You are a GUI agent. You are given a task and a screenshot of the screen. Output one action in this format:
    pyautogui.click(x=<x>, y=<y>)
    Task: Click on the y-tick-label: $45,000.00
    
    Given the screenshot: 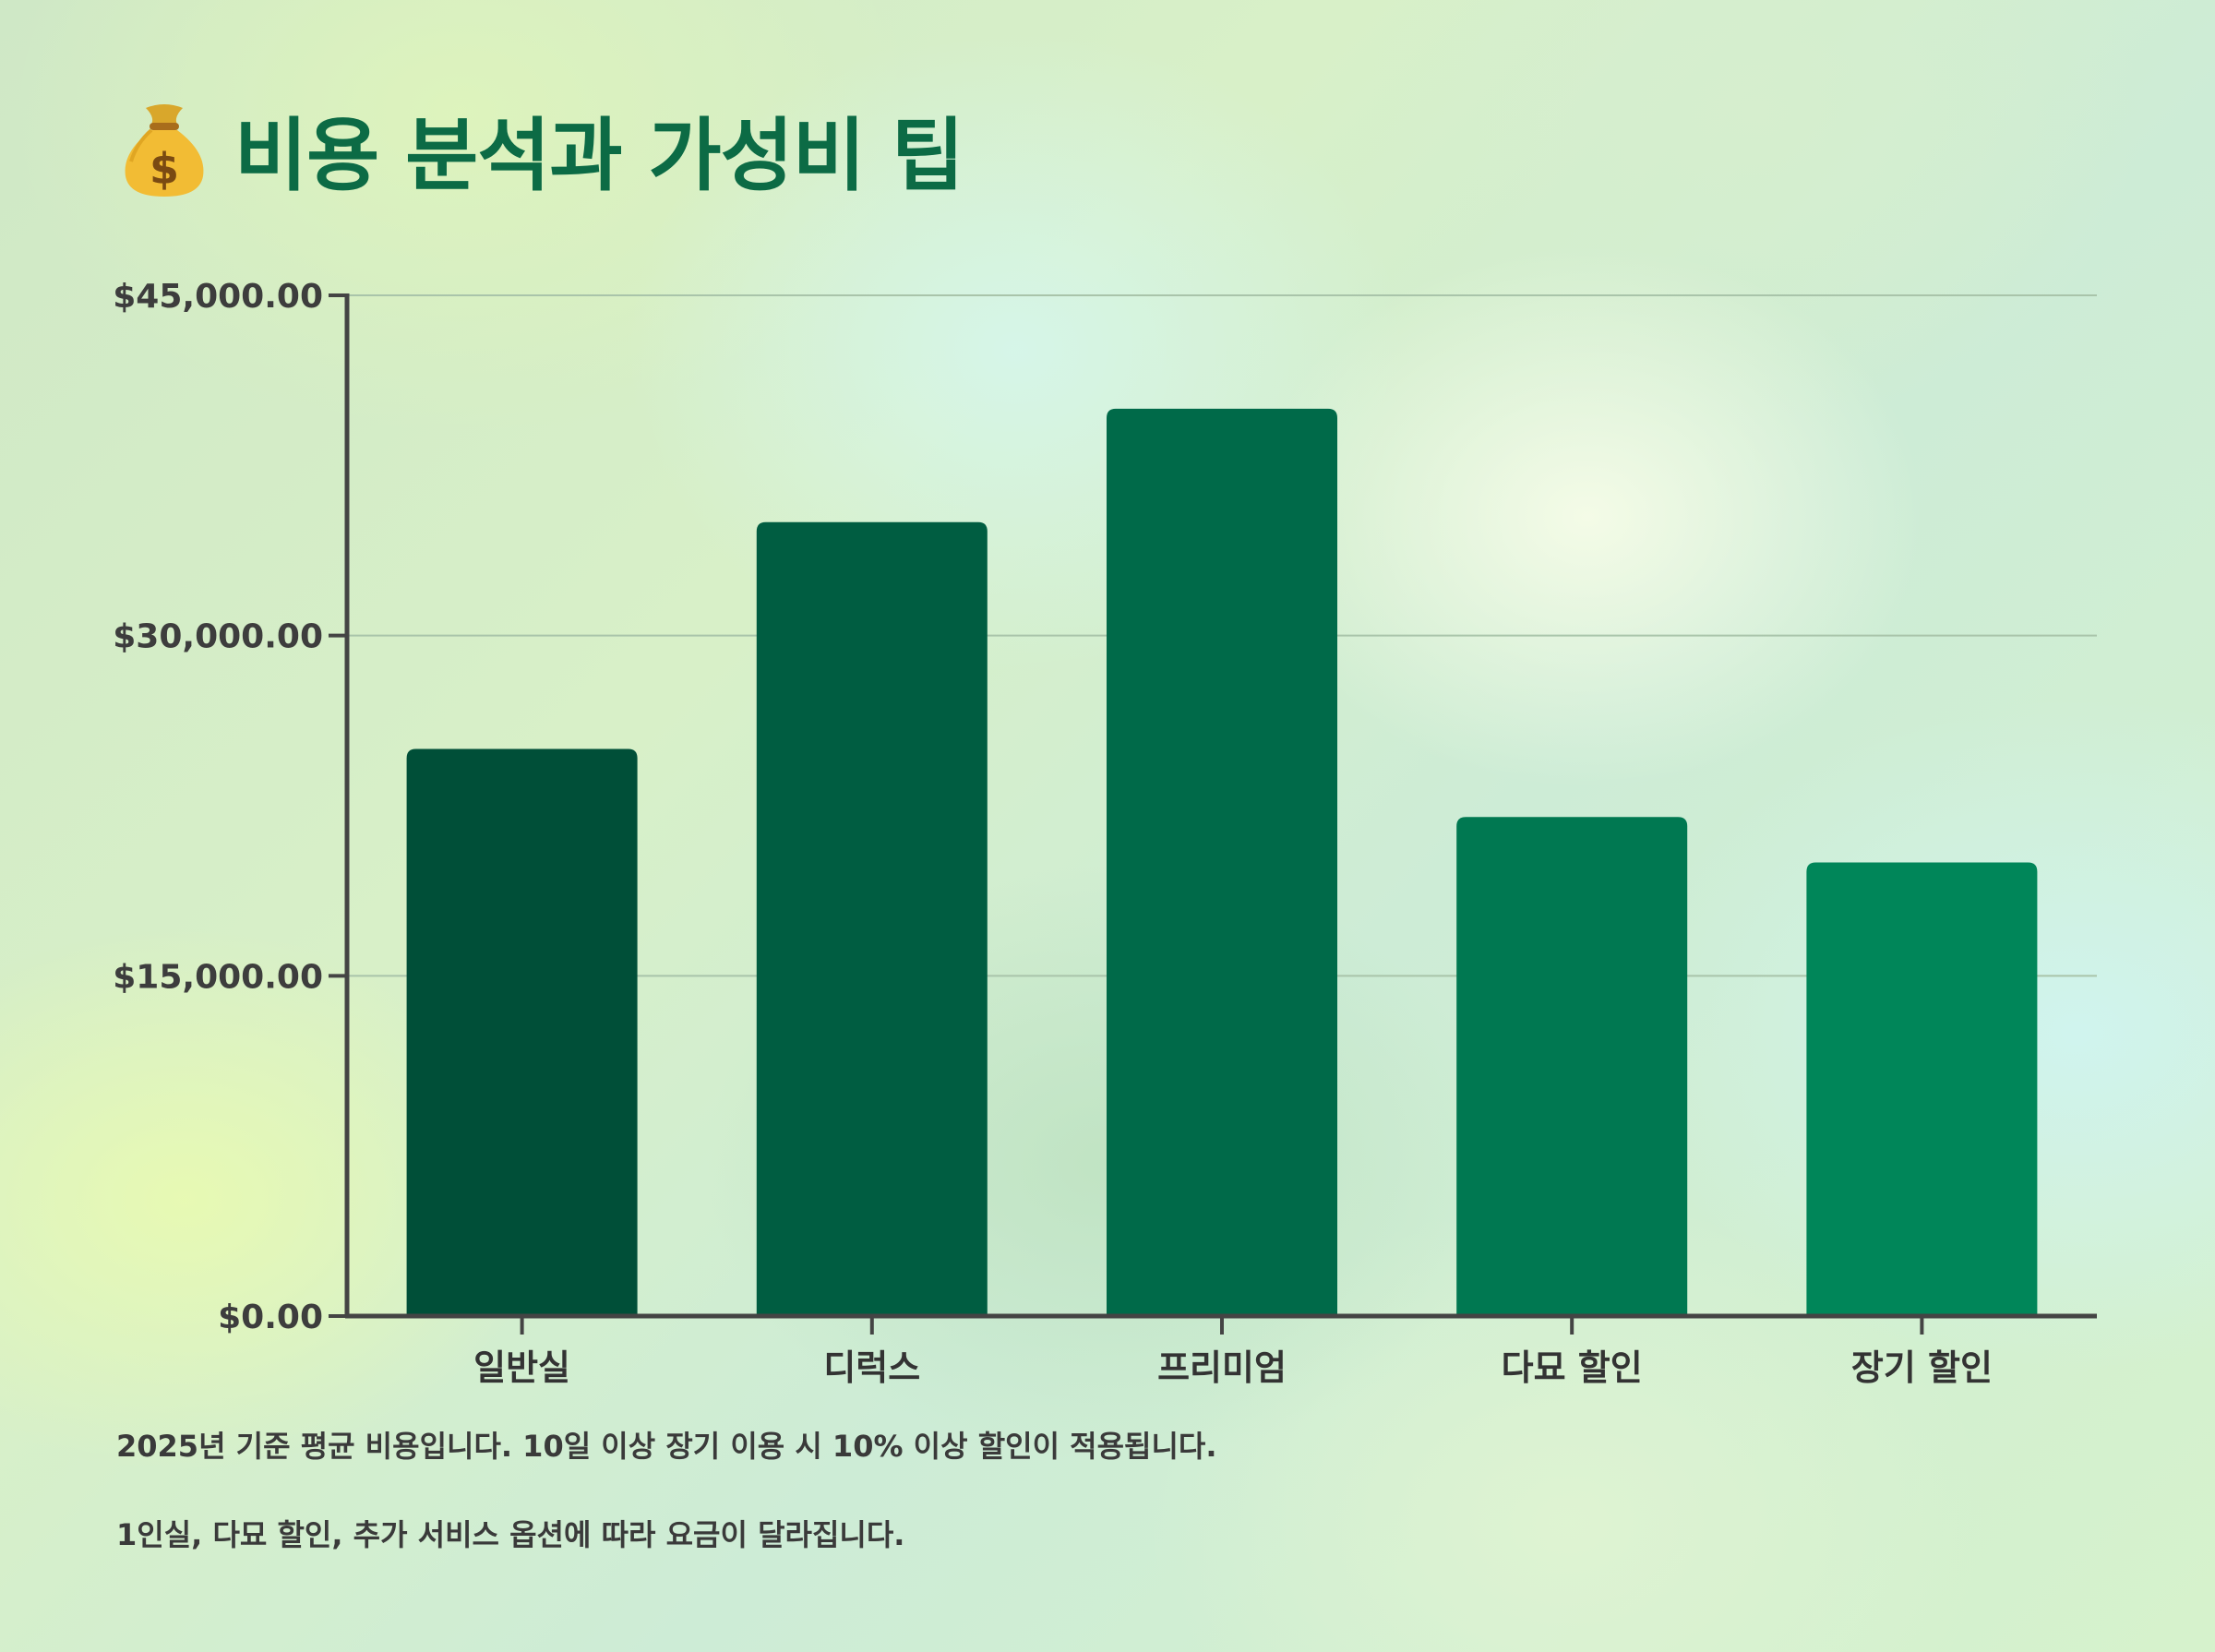 What is the action you would take?
    pyautogui.click(x=218, y=297)
    